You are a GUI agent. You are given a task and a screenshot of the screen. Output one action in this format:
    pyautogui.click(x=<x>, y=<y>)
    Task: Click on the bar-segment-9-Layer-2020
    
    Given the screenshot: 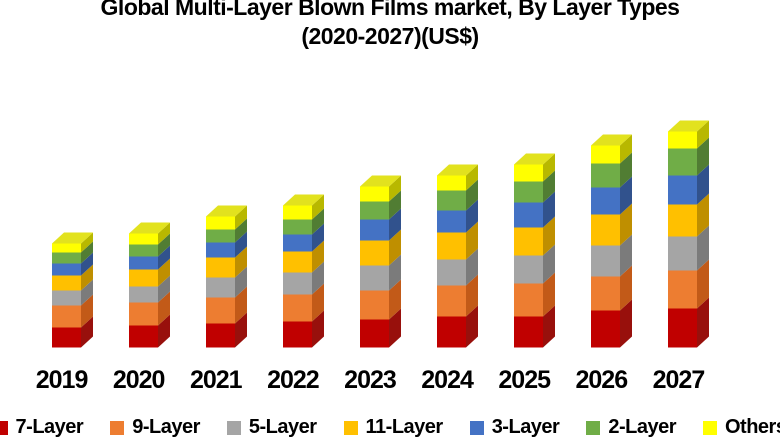 What is the action you would take?
    pyautogui.click(x=143, y=314)
    